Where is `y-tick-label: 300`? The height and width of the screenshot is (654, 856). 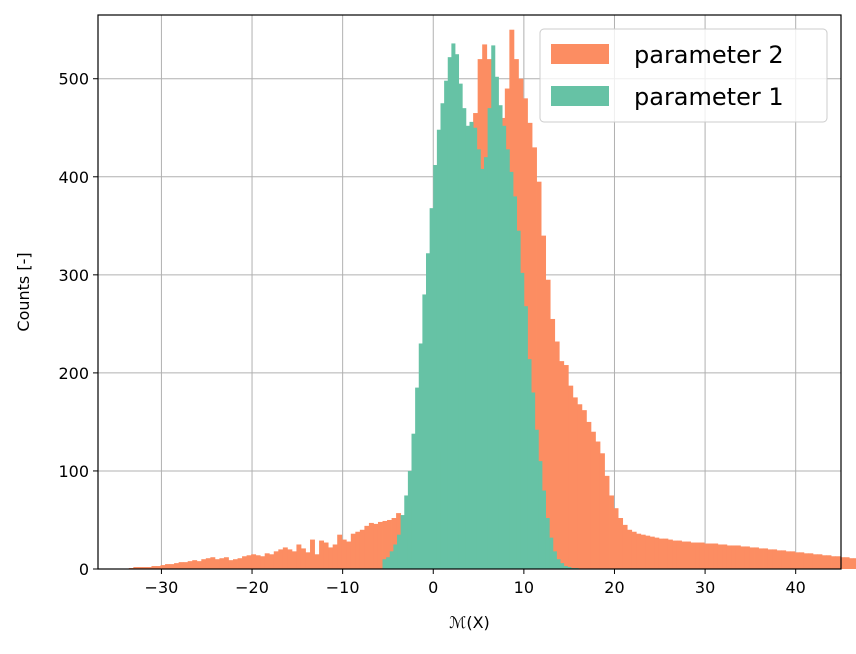 y-tick-label: 300 is located at coordinates (73, 275).